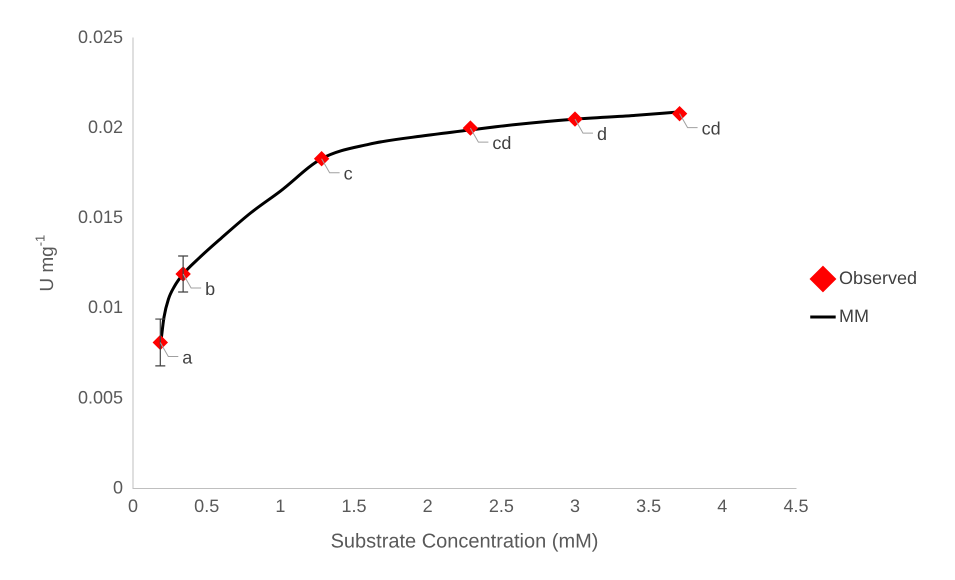  What do you see at coordinates (280, 506) in the screenshot?
I see `x-tick-label: 1` at bounding box center [280, 506].